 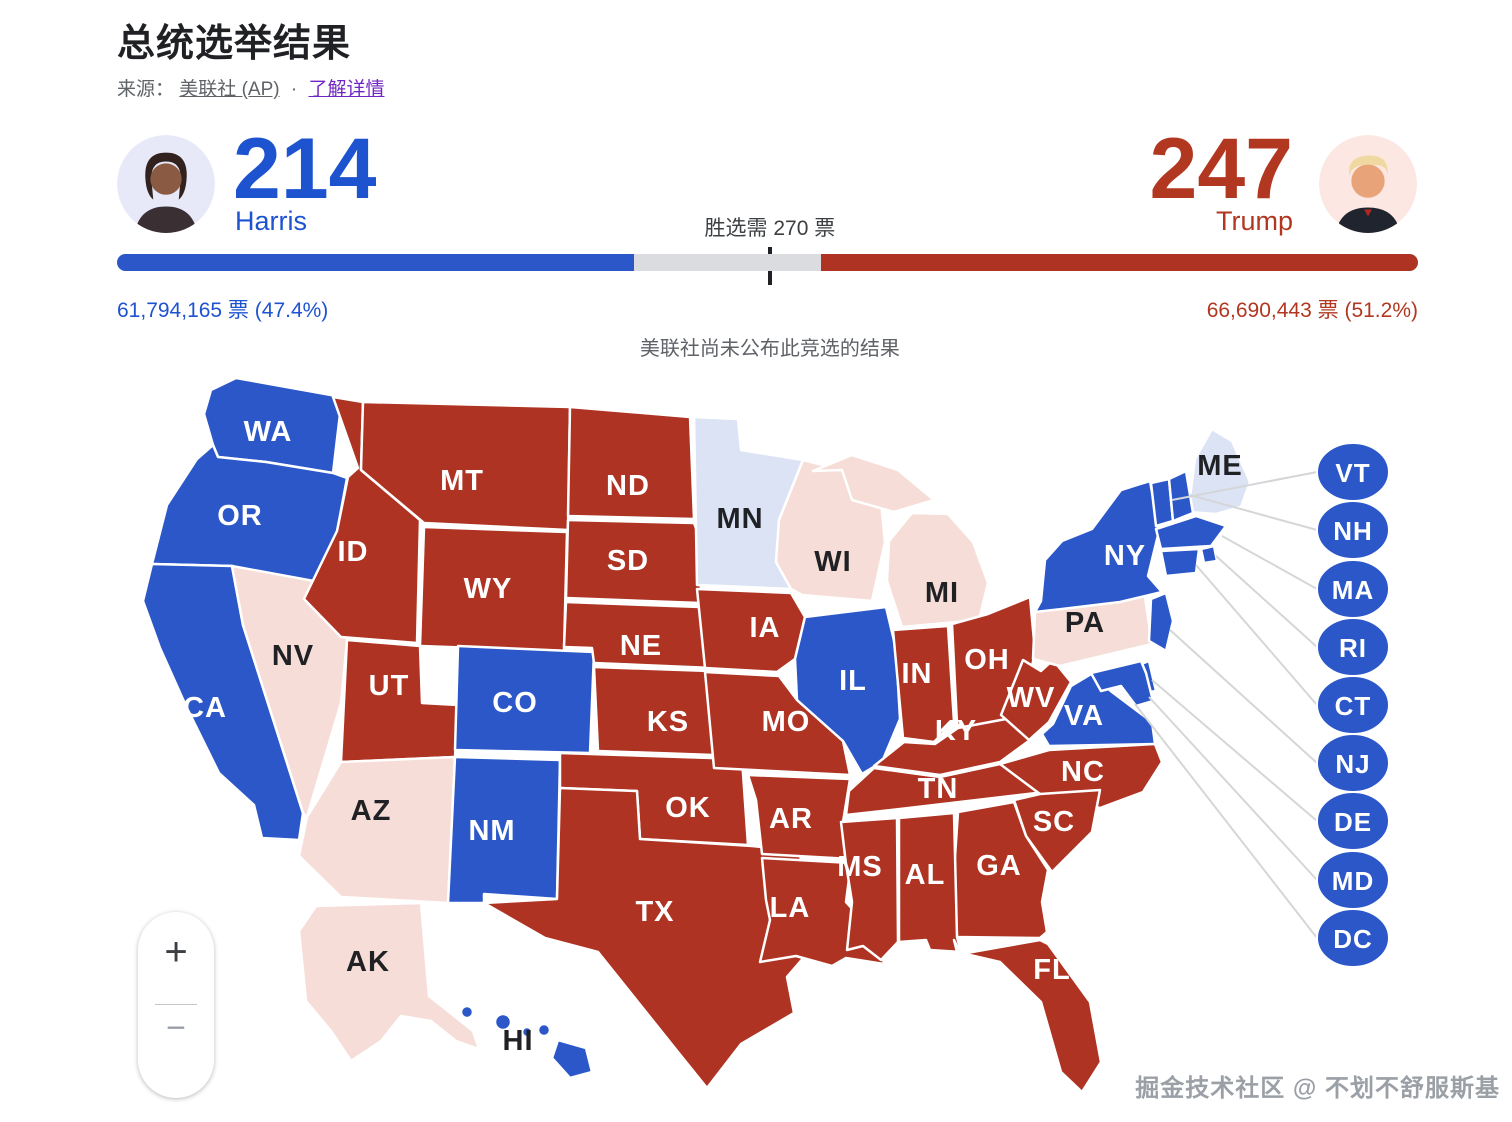 What do you see at coordinates (1266, 601) in the screenshot?
I see `leader-line-ri` at bounding box center [1266, 601].